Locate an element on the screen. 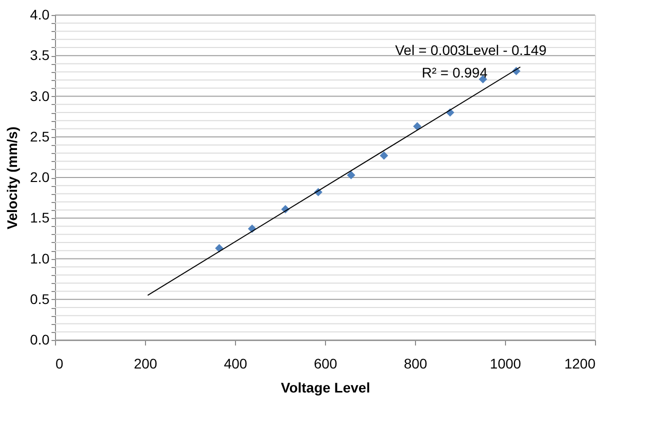  y-tick-label: 3.0 is located at coordinates (40, 96).